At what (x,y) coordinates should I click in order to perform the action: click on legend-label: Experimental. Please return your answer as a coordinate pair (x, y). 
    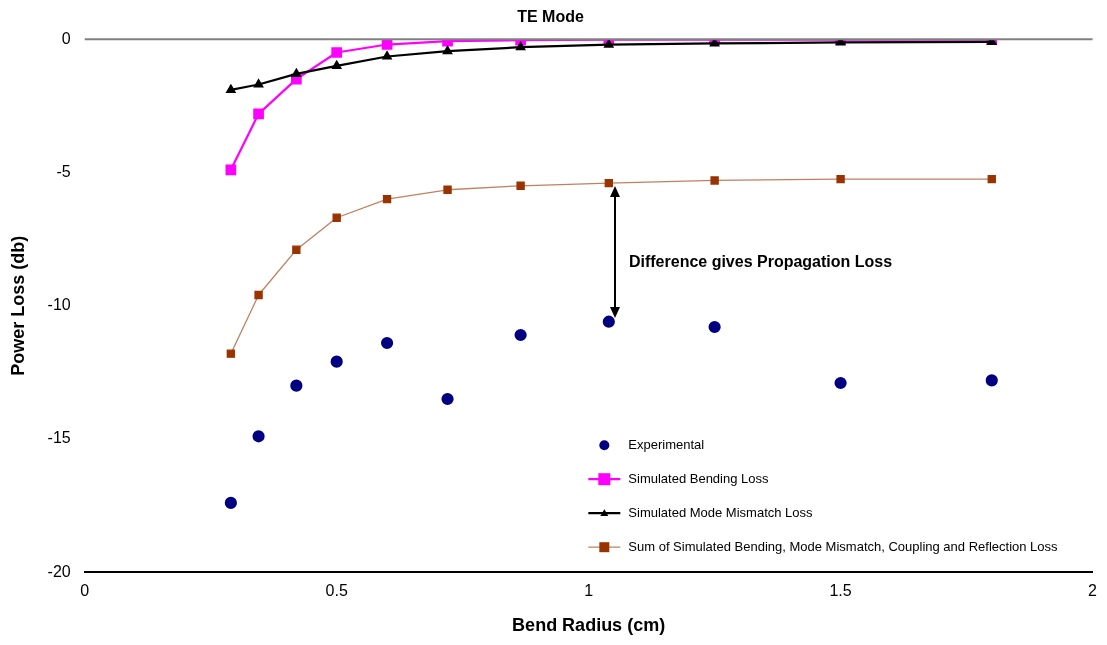
    Looking at the image, I should click on (666, 444).